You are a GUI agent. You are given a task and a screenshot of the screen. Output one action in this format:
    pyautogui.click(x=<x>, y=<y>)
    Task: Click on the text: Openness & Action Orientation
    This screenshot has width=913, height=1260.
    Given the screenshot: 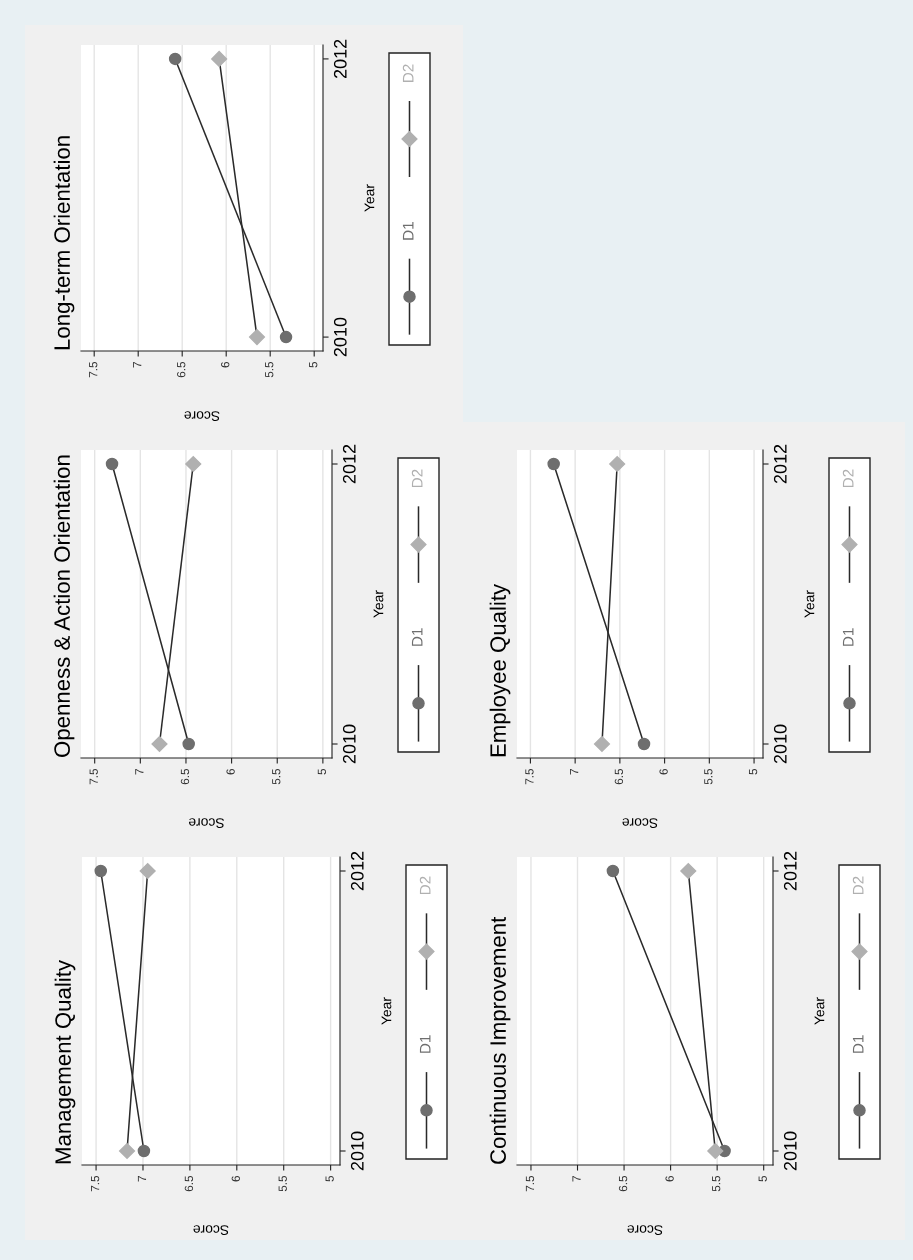 What is the action you would take?
    pyautogui.click(x=64, y=606)
    